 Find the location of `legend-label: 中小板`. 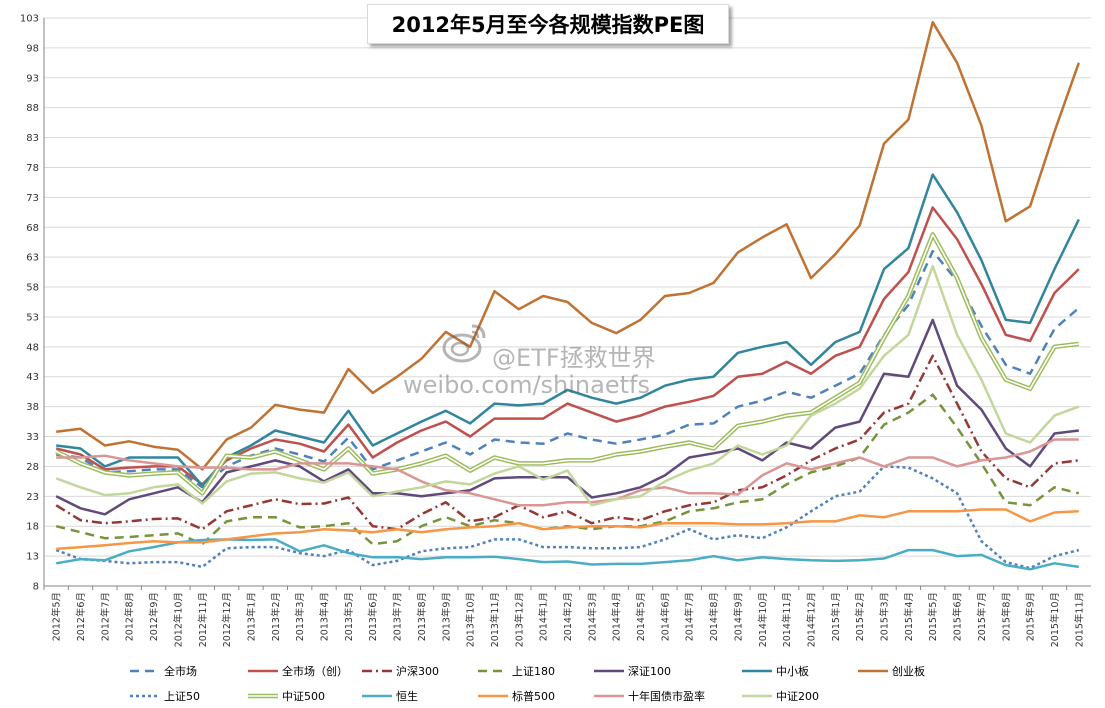

legend-label: 中小板 is located at coordinates (792, 671).